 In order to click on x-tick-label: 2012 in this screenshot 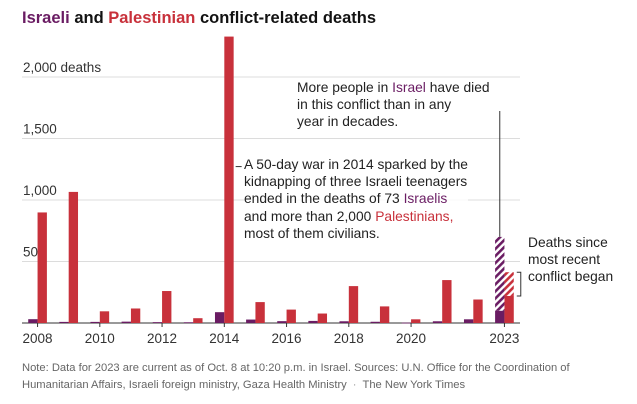, I will do `click(162, 338)`.